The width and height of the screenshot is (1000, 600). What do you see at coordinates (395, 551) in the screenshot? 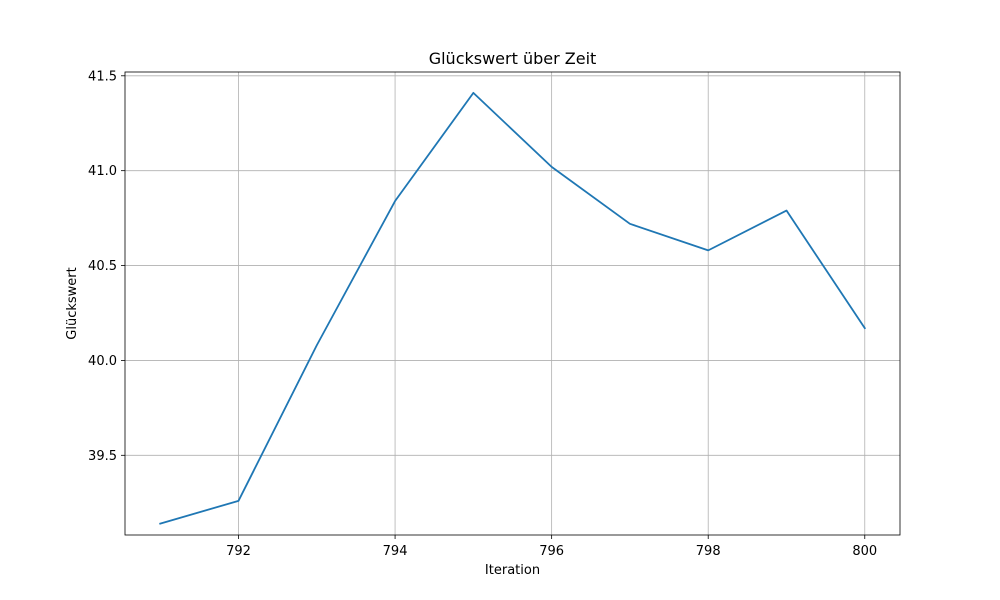
I see `x-tick-label: 794` at bounding box center [395, 551].